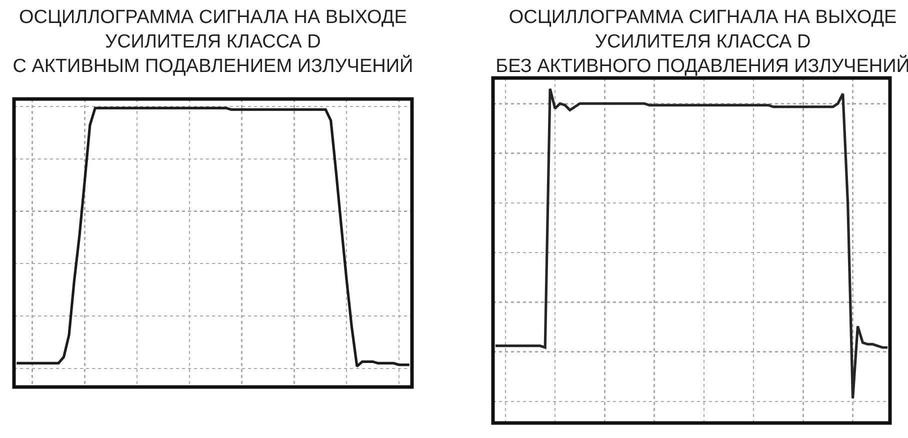  Describe the element at coordinates (702, 42) in the screenshot. I see `chart-title: ОСЦИЛЛОГРАММА СИГНАЛА НА ВЫХОДЕ УСИЛИТЕЛЯ КЛАССА D БЕЗ АКТИВНОГО ПОДАВЛЕНИЯ ИЗЛУЧЕНИЙ` at that location.